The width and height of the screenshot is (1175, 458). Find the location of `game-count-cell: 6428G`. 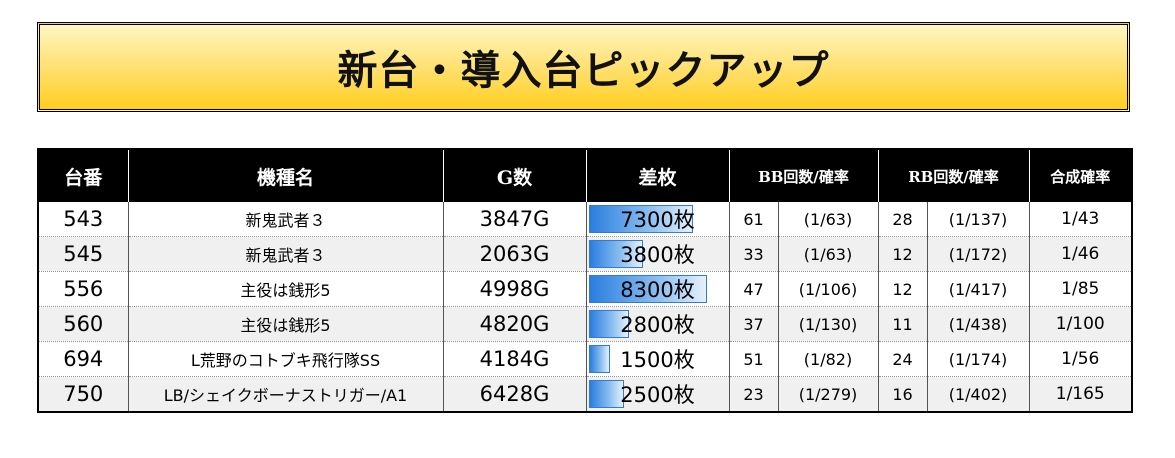

game-count-cell: 6428G is located at coordinates (515, 394).